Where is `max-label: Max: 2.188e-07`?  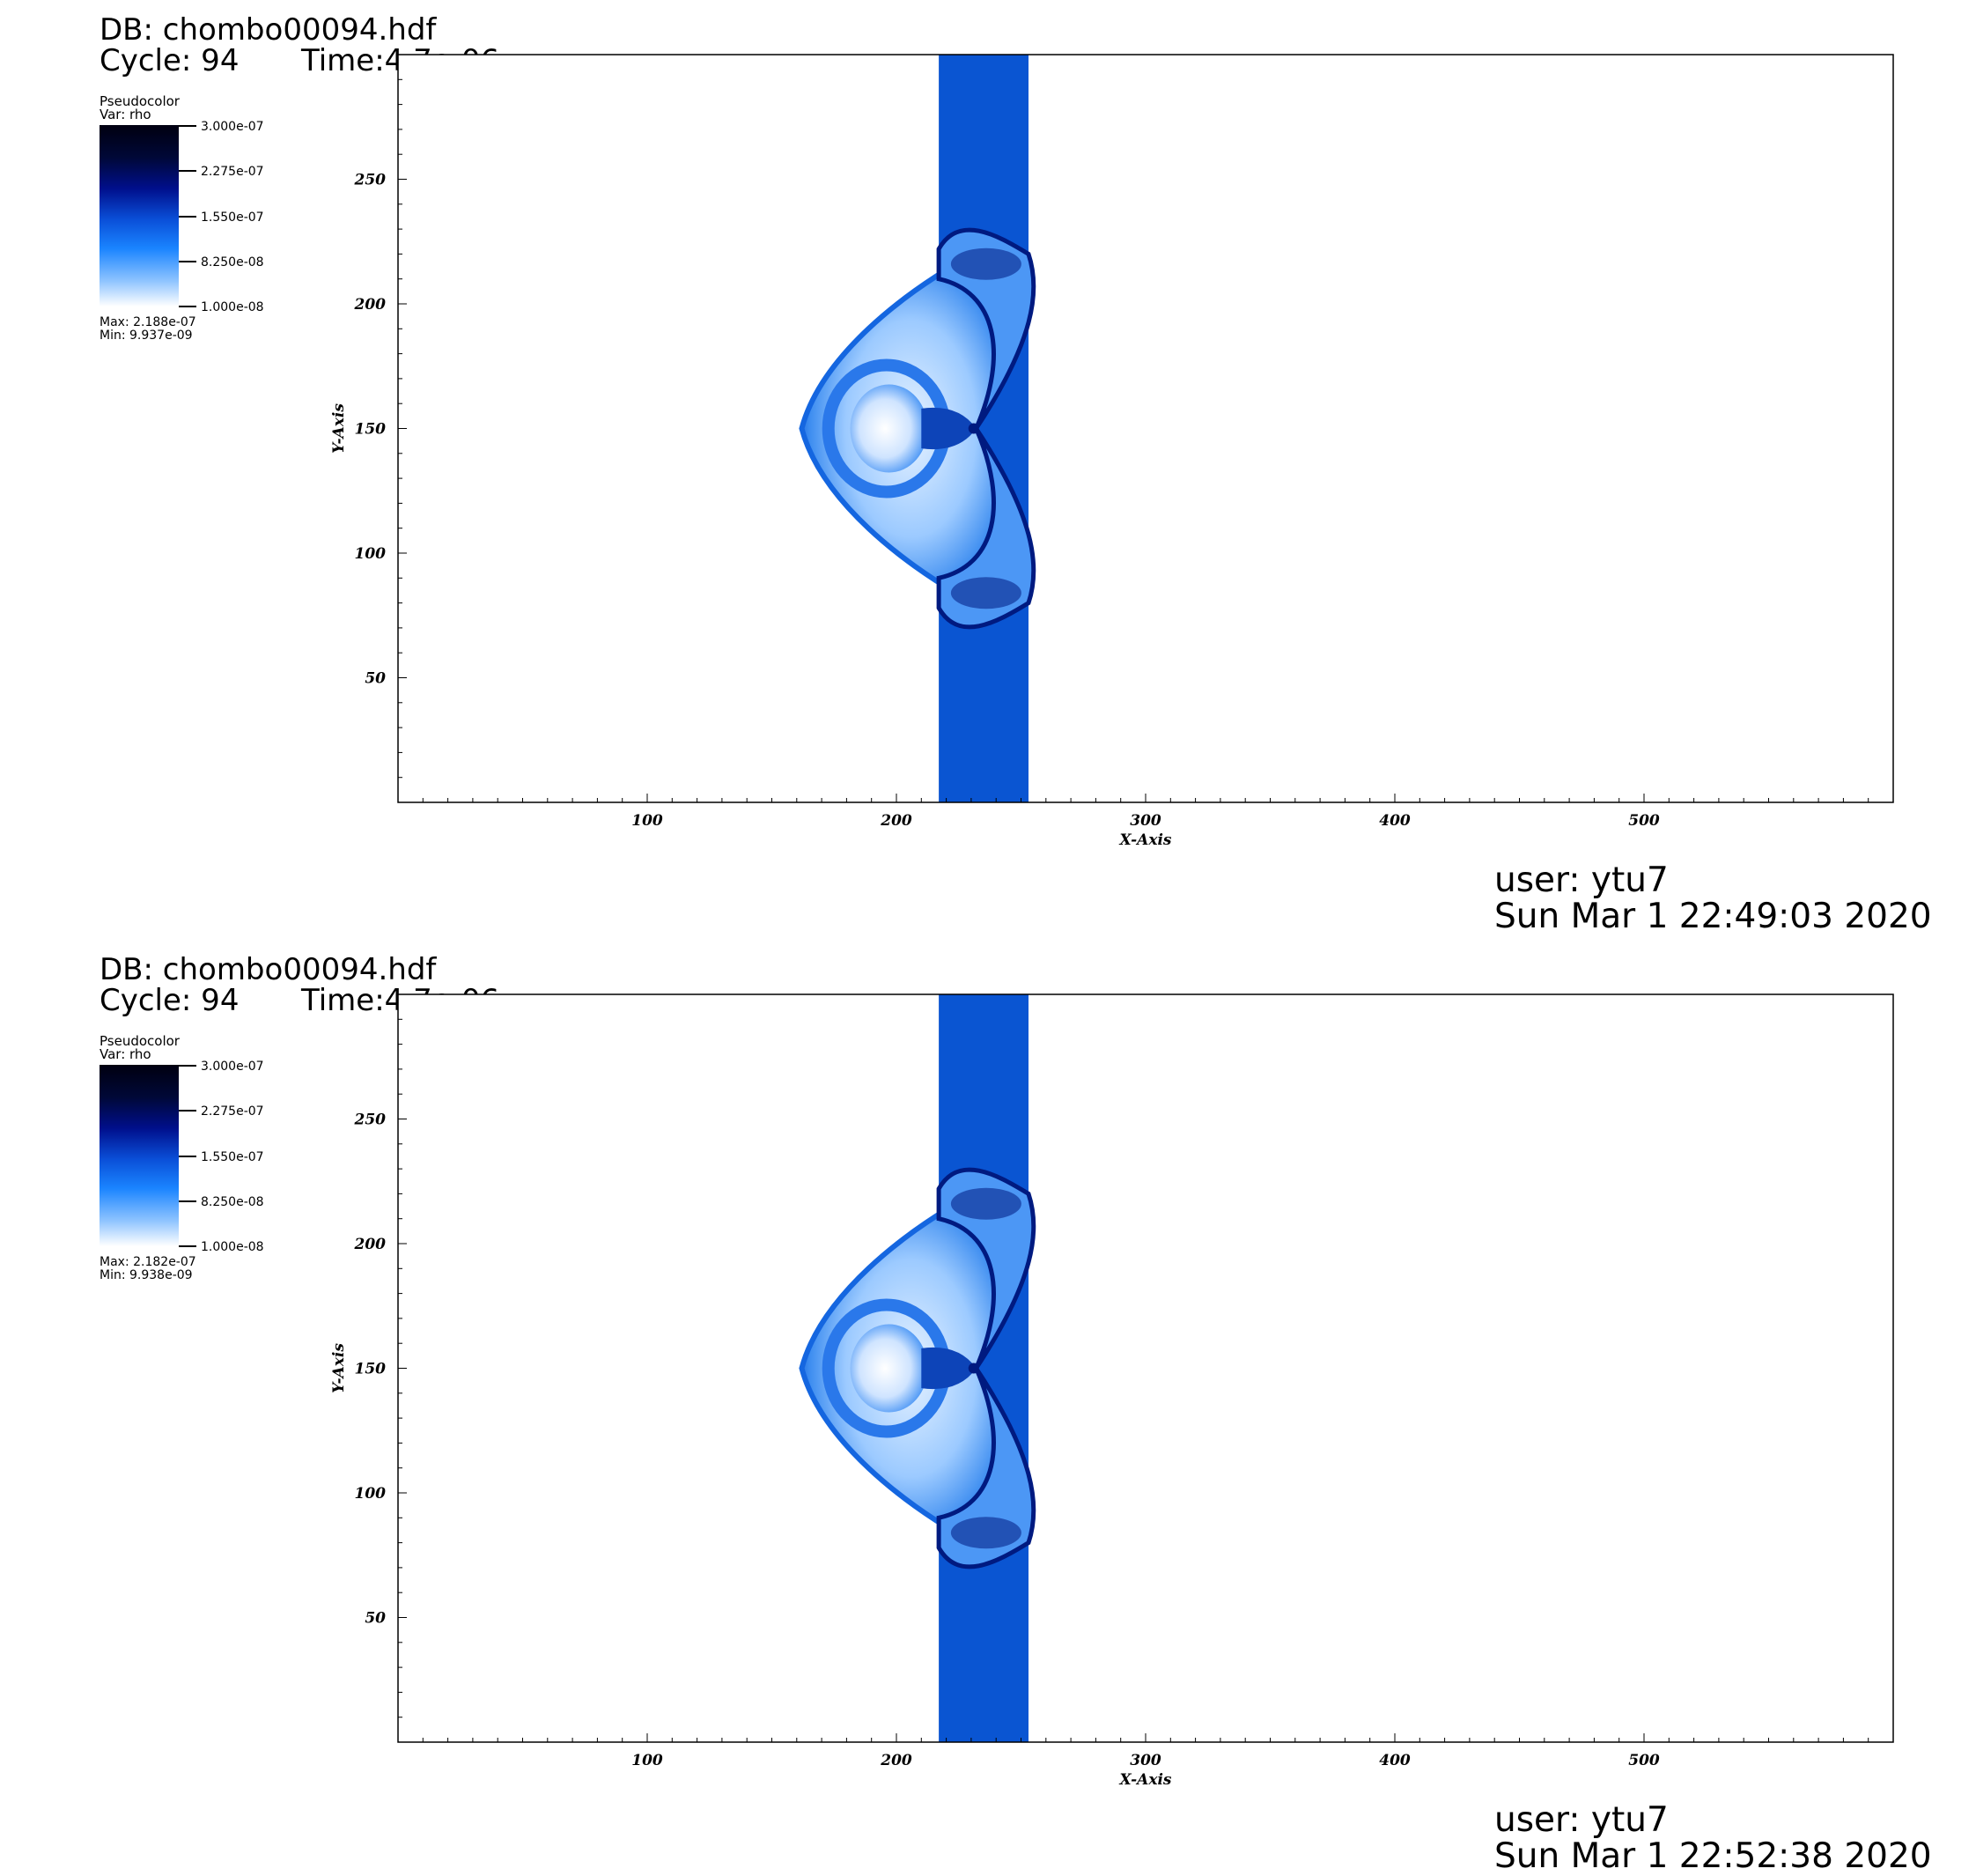 max-label: Max: 2.188e-07 is located at coordinates (148, 322).